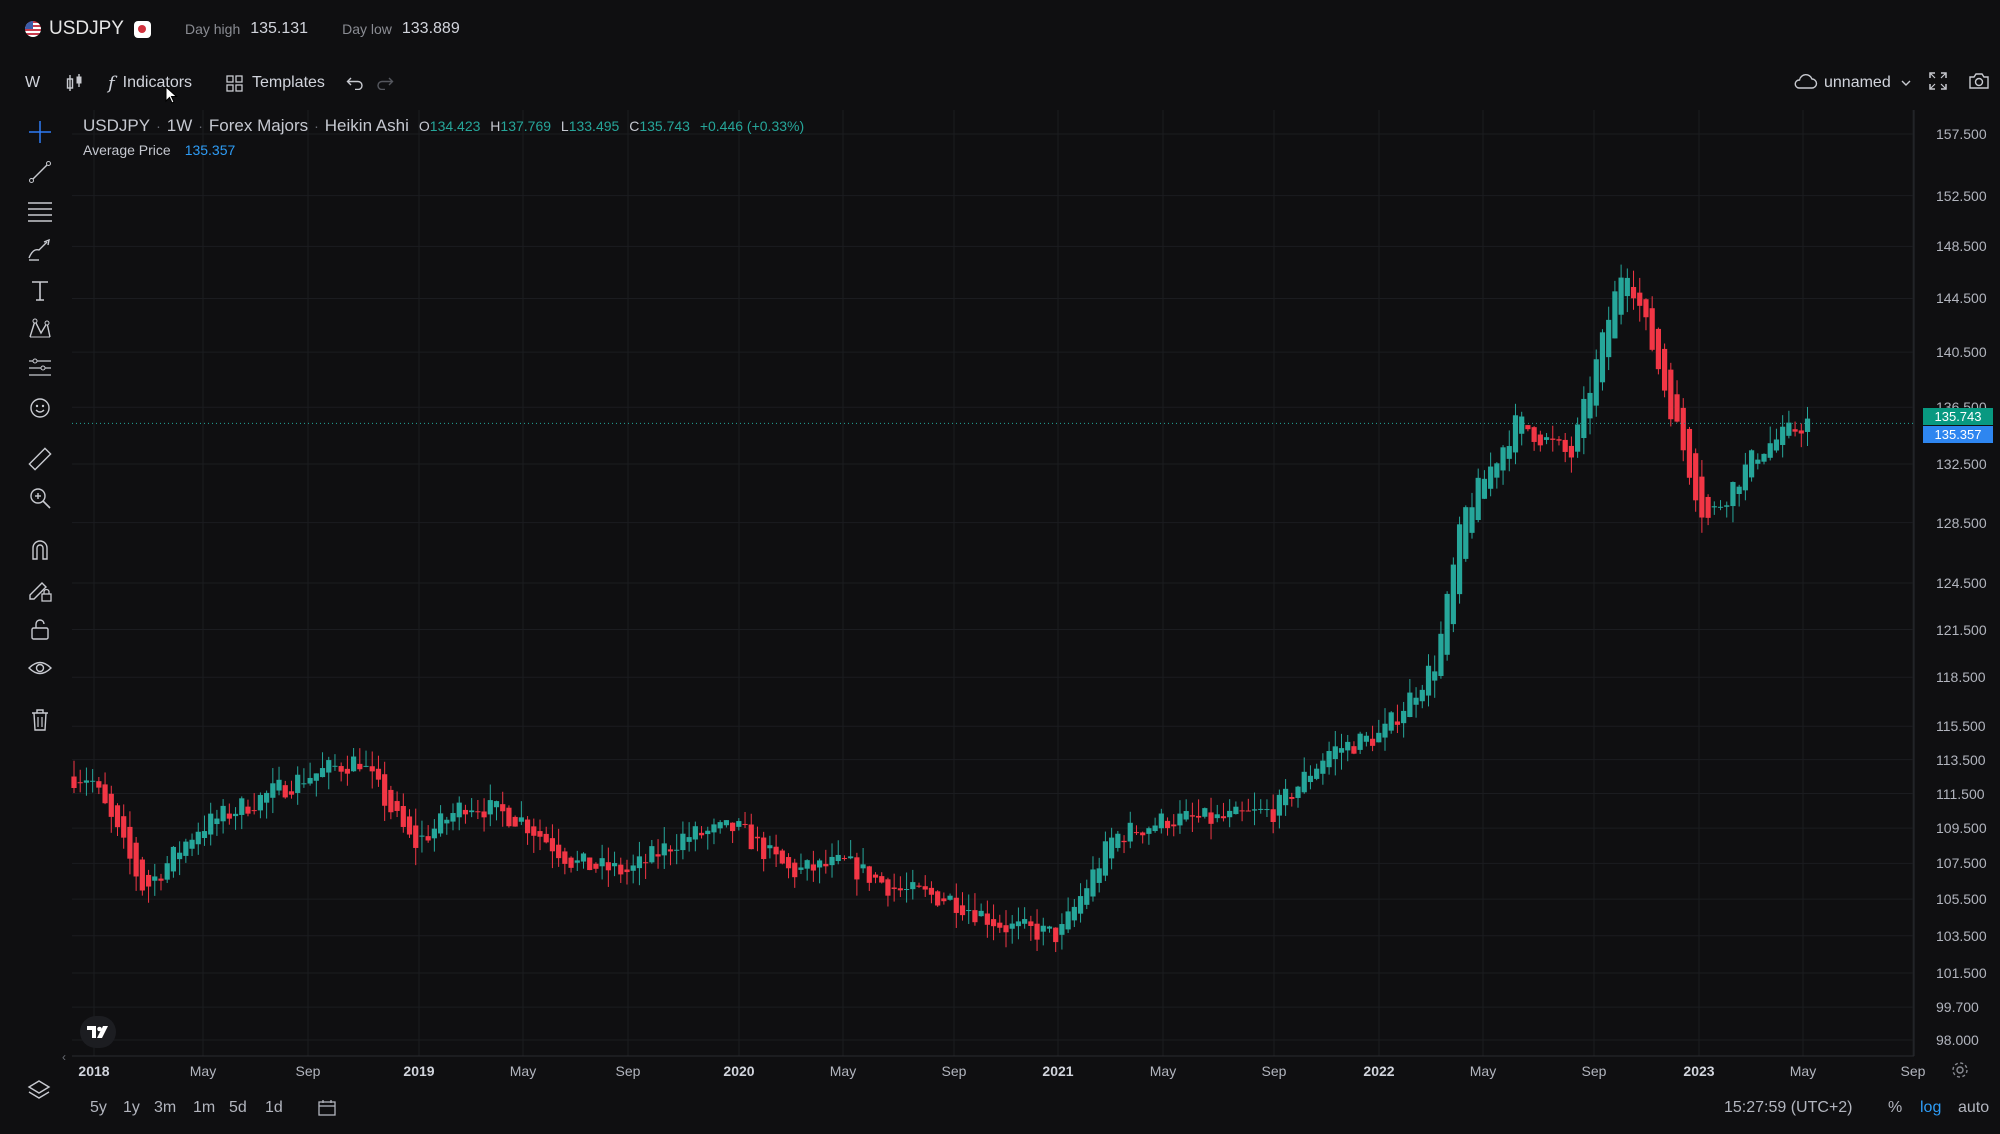  What do you see at coordinates (179, 125) in the screenshot?
I see `legend-interval: 1W` at bounding box center [179, 125].